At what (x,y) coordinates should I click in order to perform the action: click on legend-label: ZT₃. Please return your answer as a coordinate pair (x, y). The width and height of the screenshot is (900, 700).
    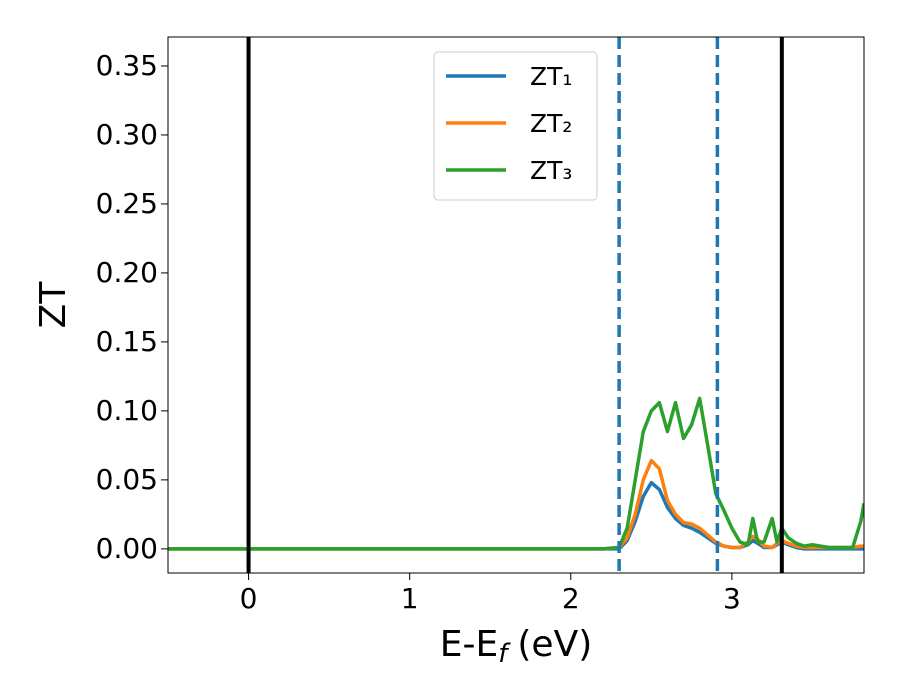
    Looking at the image, I should click on (551, 170).